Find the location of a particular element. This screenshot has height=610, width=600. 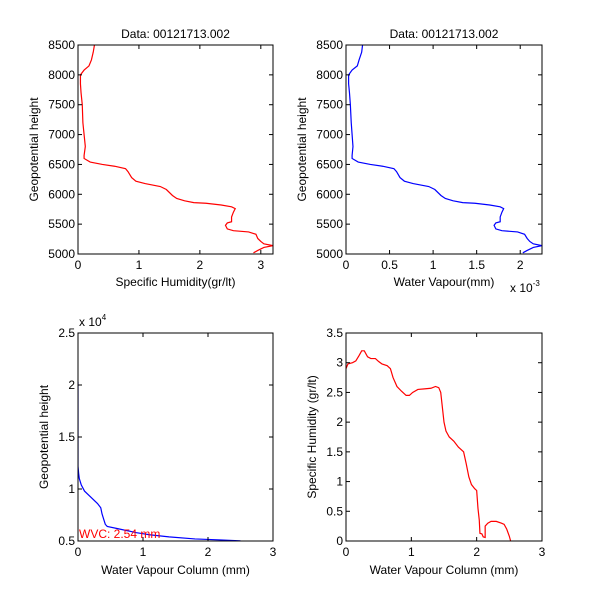

y-tick-label: 3 is located at coordinates (339, 363).